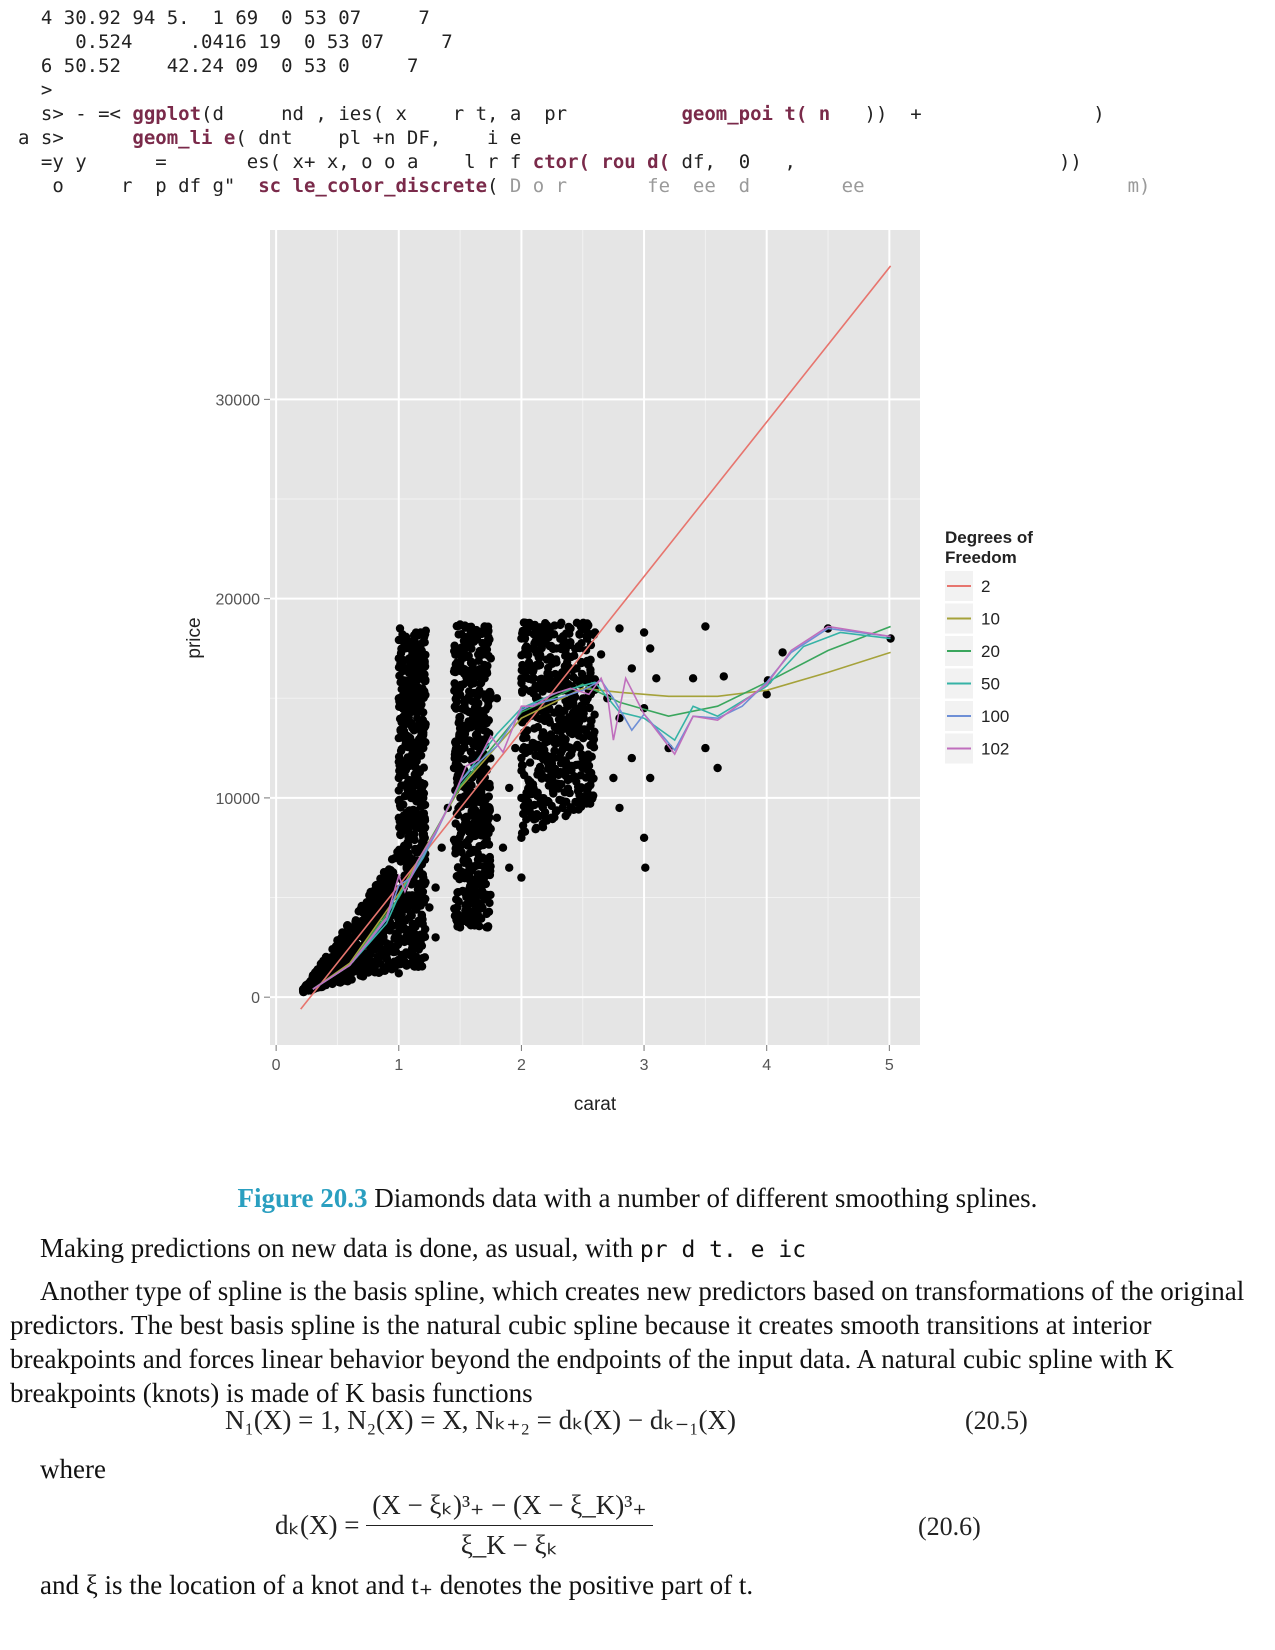  Describe the element at coordinates (194, 637) in the screenshot. I see `y-axis-label: price` at that location.